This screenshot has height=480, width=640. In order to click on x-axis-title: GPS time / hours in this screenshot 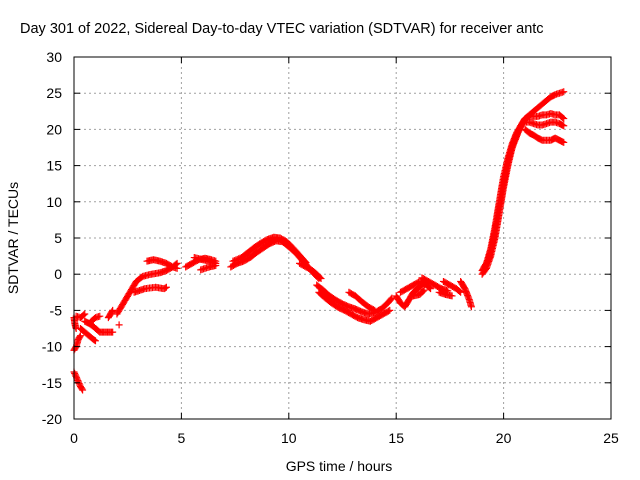, I will do `click(339, 466)`.